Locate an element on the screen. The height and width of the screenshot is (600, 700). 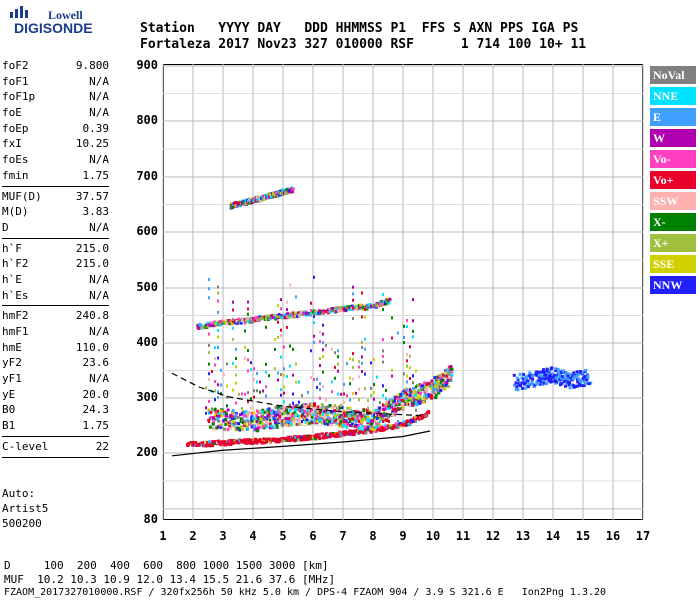
param-value: 110.0 is located at coordinates (92, 347).